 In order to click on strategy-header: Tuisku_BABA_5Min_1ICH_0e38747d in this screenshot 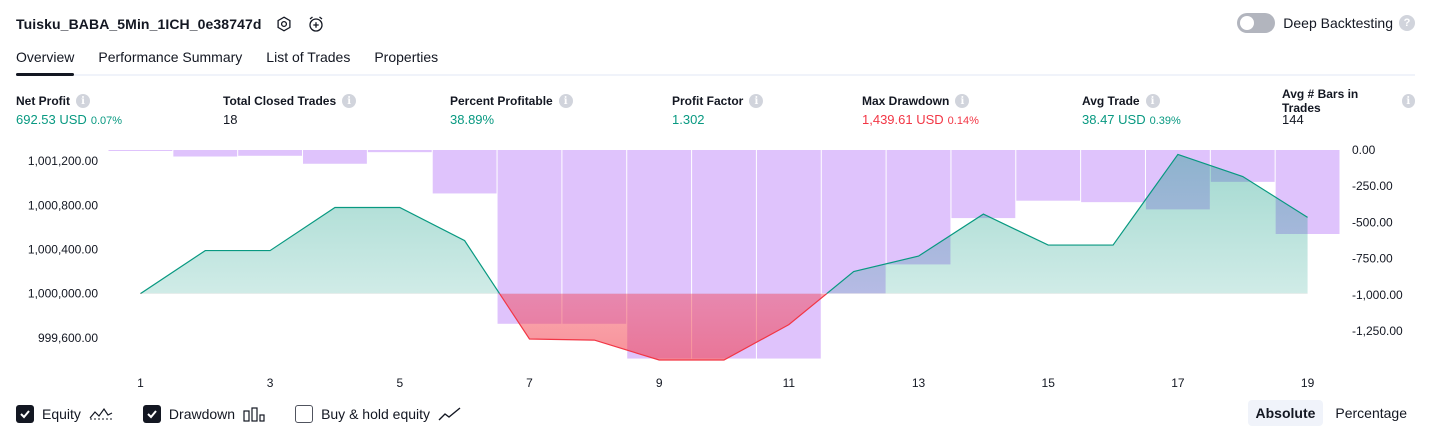, I will do `click(171, 24)`.